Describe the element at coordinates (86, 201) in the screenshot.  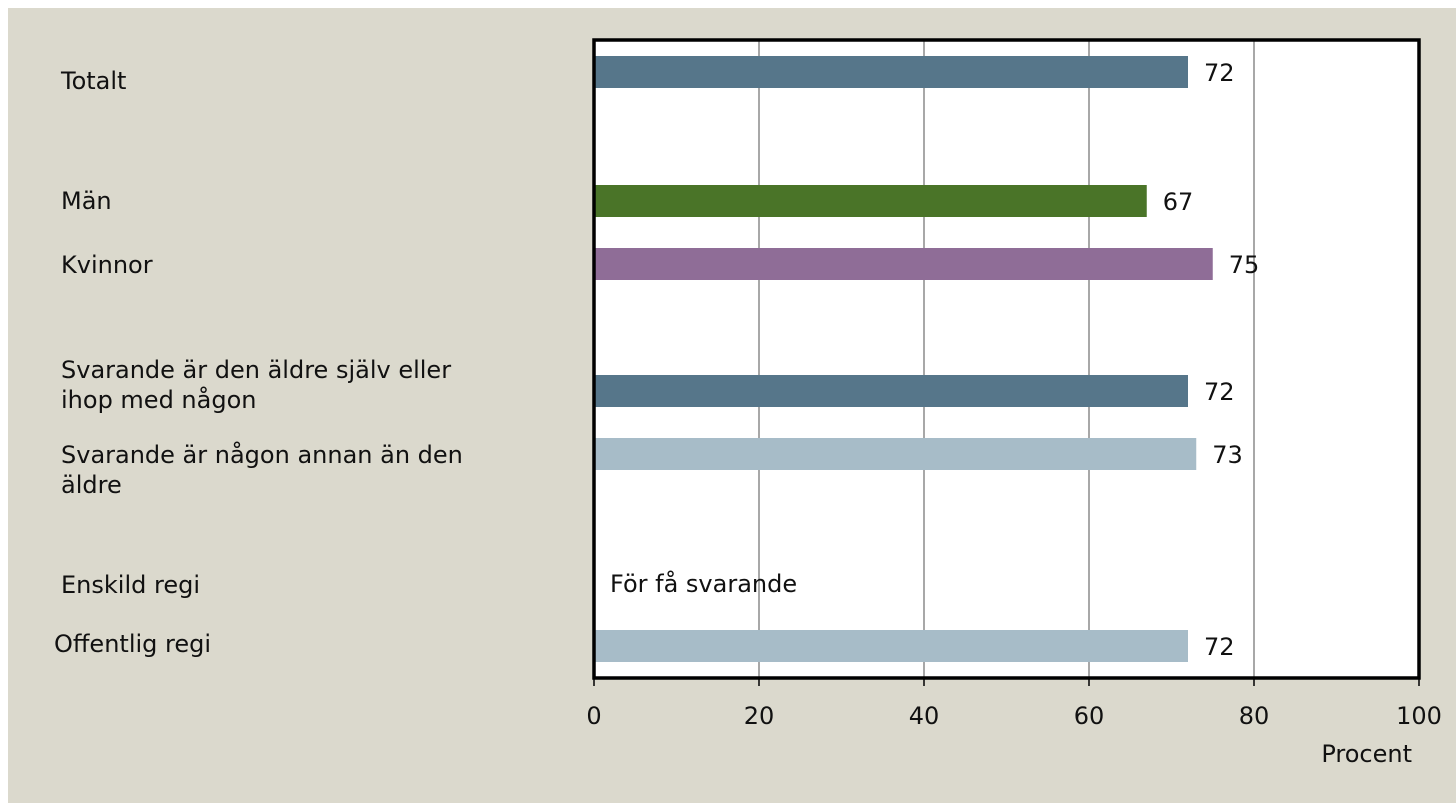
I see `category-label-man: Män` at that location.